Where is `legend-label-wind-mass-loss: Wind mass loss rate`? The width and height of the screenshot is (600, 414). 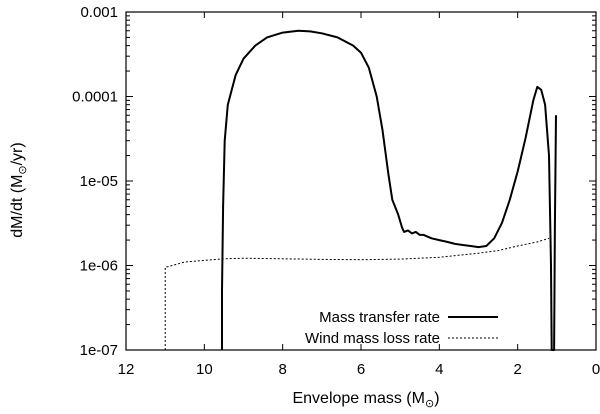
legend-label-wind-mass-loss: Wind mass loss rate is located at coordinates (372, 338).